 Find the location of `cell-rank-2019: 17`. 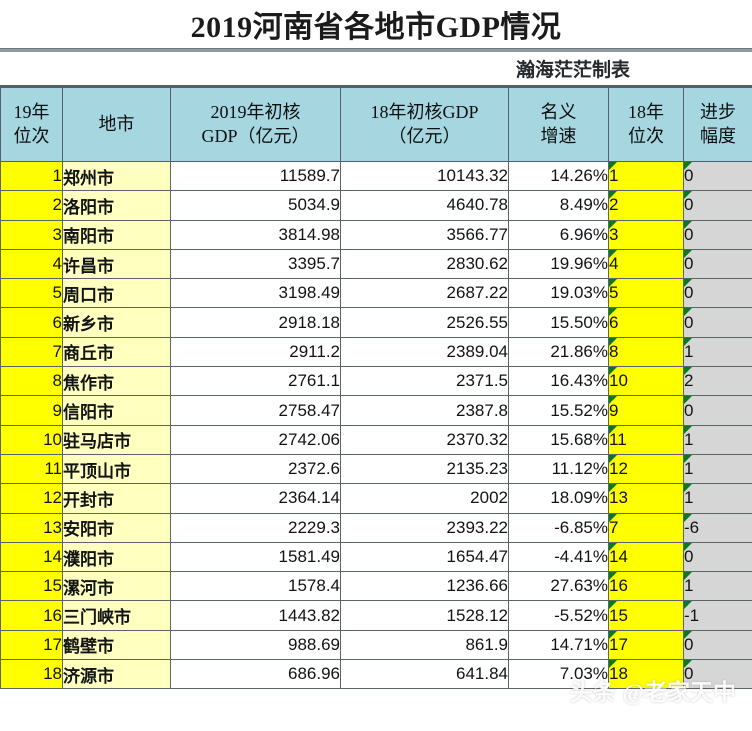

cell-rank-2019: 17 is located at coordinates (31, 645).